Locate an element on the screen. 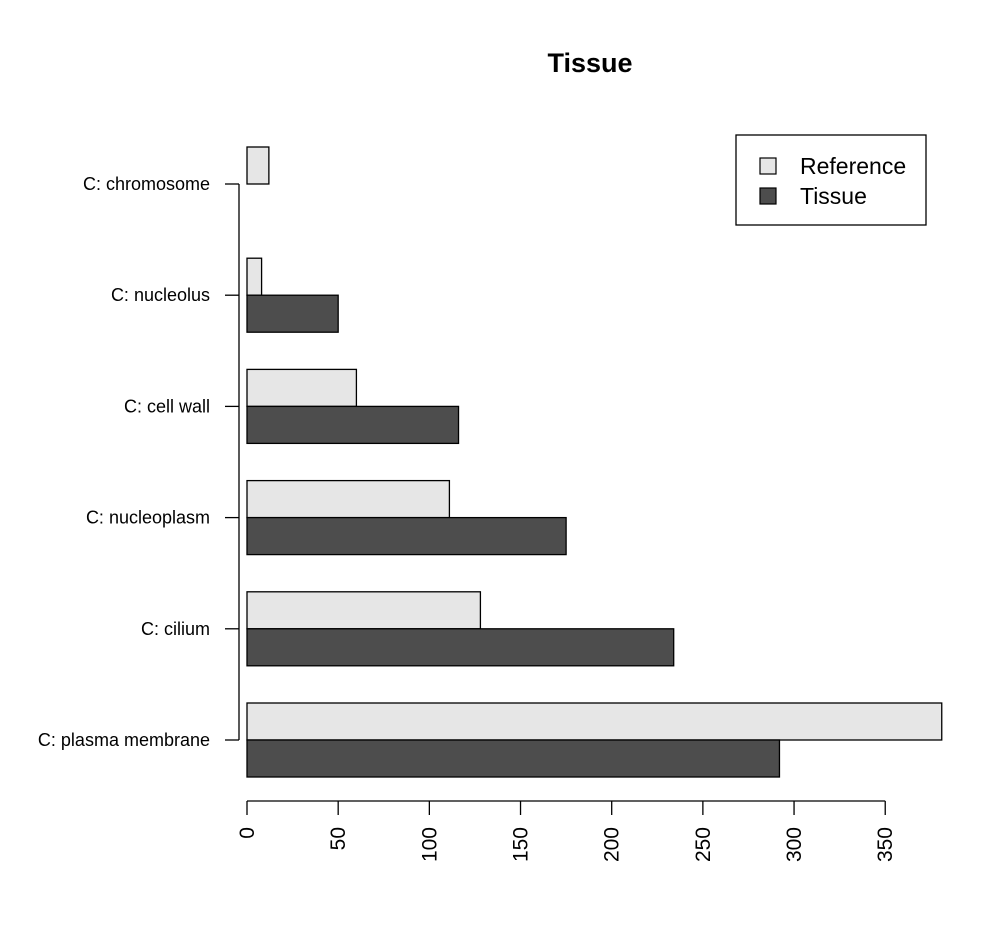 Image resolution: width=1002 pixels, height=952 pixels. x-tick-label: 350 is located at coordinates (885, 844).